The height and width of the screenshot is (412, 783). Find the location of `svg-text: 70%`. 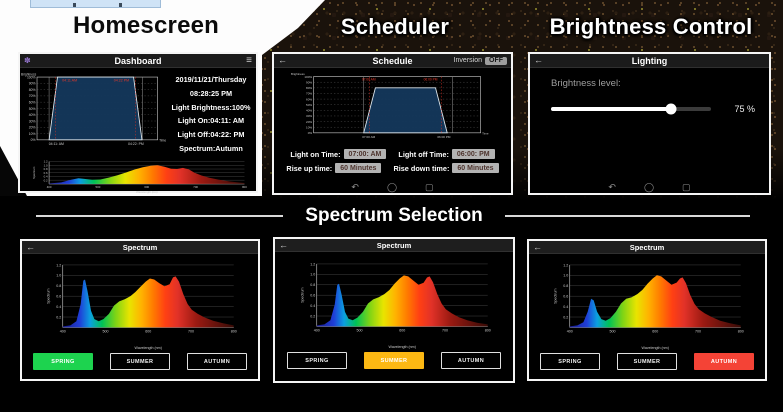

svg-text: 70% is located at coordinates (32, 96).